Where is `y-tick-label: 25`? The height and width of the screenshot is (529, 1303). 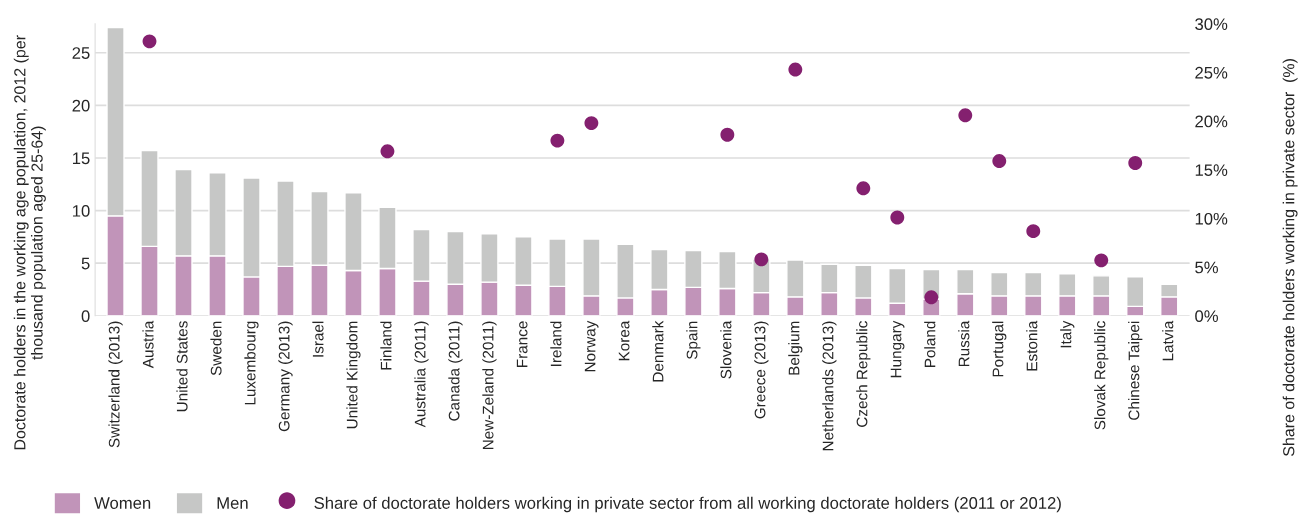
y-tick-label: 25 is located at coordinates (81, 53).